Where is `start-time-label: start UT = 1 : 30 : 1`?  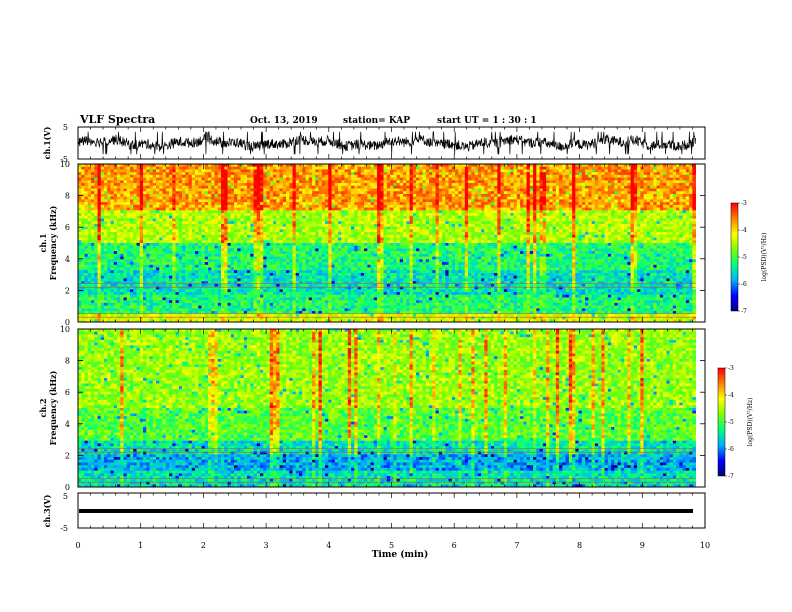 start-time-label: start UT = 1 : 30 : 1 is located at coordinates (487, 121).